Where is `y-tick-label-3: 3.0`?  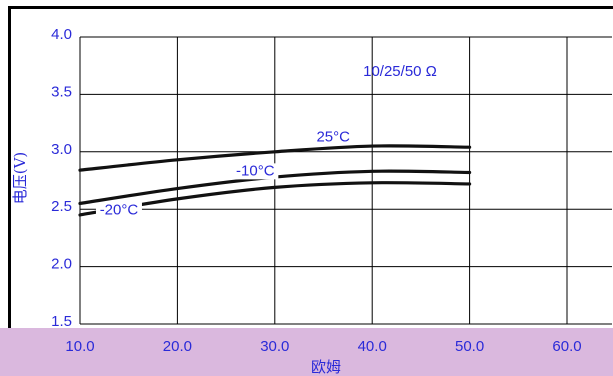
y-tick-label-3: 3.0 is located at coordinates (61, 149).